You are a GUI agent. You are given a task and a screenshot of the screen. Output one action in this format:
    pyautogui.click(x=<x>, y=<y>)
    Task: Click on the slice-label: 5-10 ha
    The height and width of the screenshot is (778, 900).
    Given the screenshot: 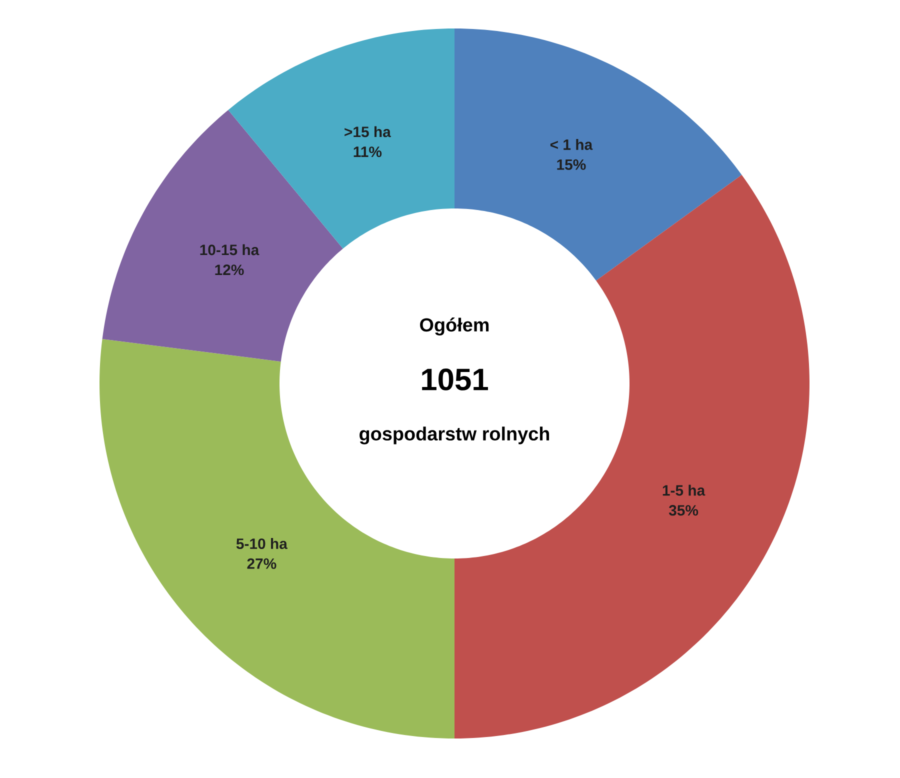 What is the action you would take?
    pyautogui.click(x=262, y=544)
    